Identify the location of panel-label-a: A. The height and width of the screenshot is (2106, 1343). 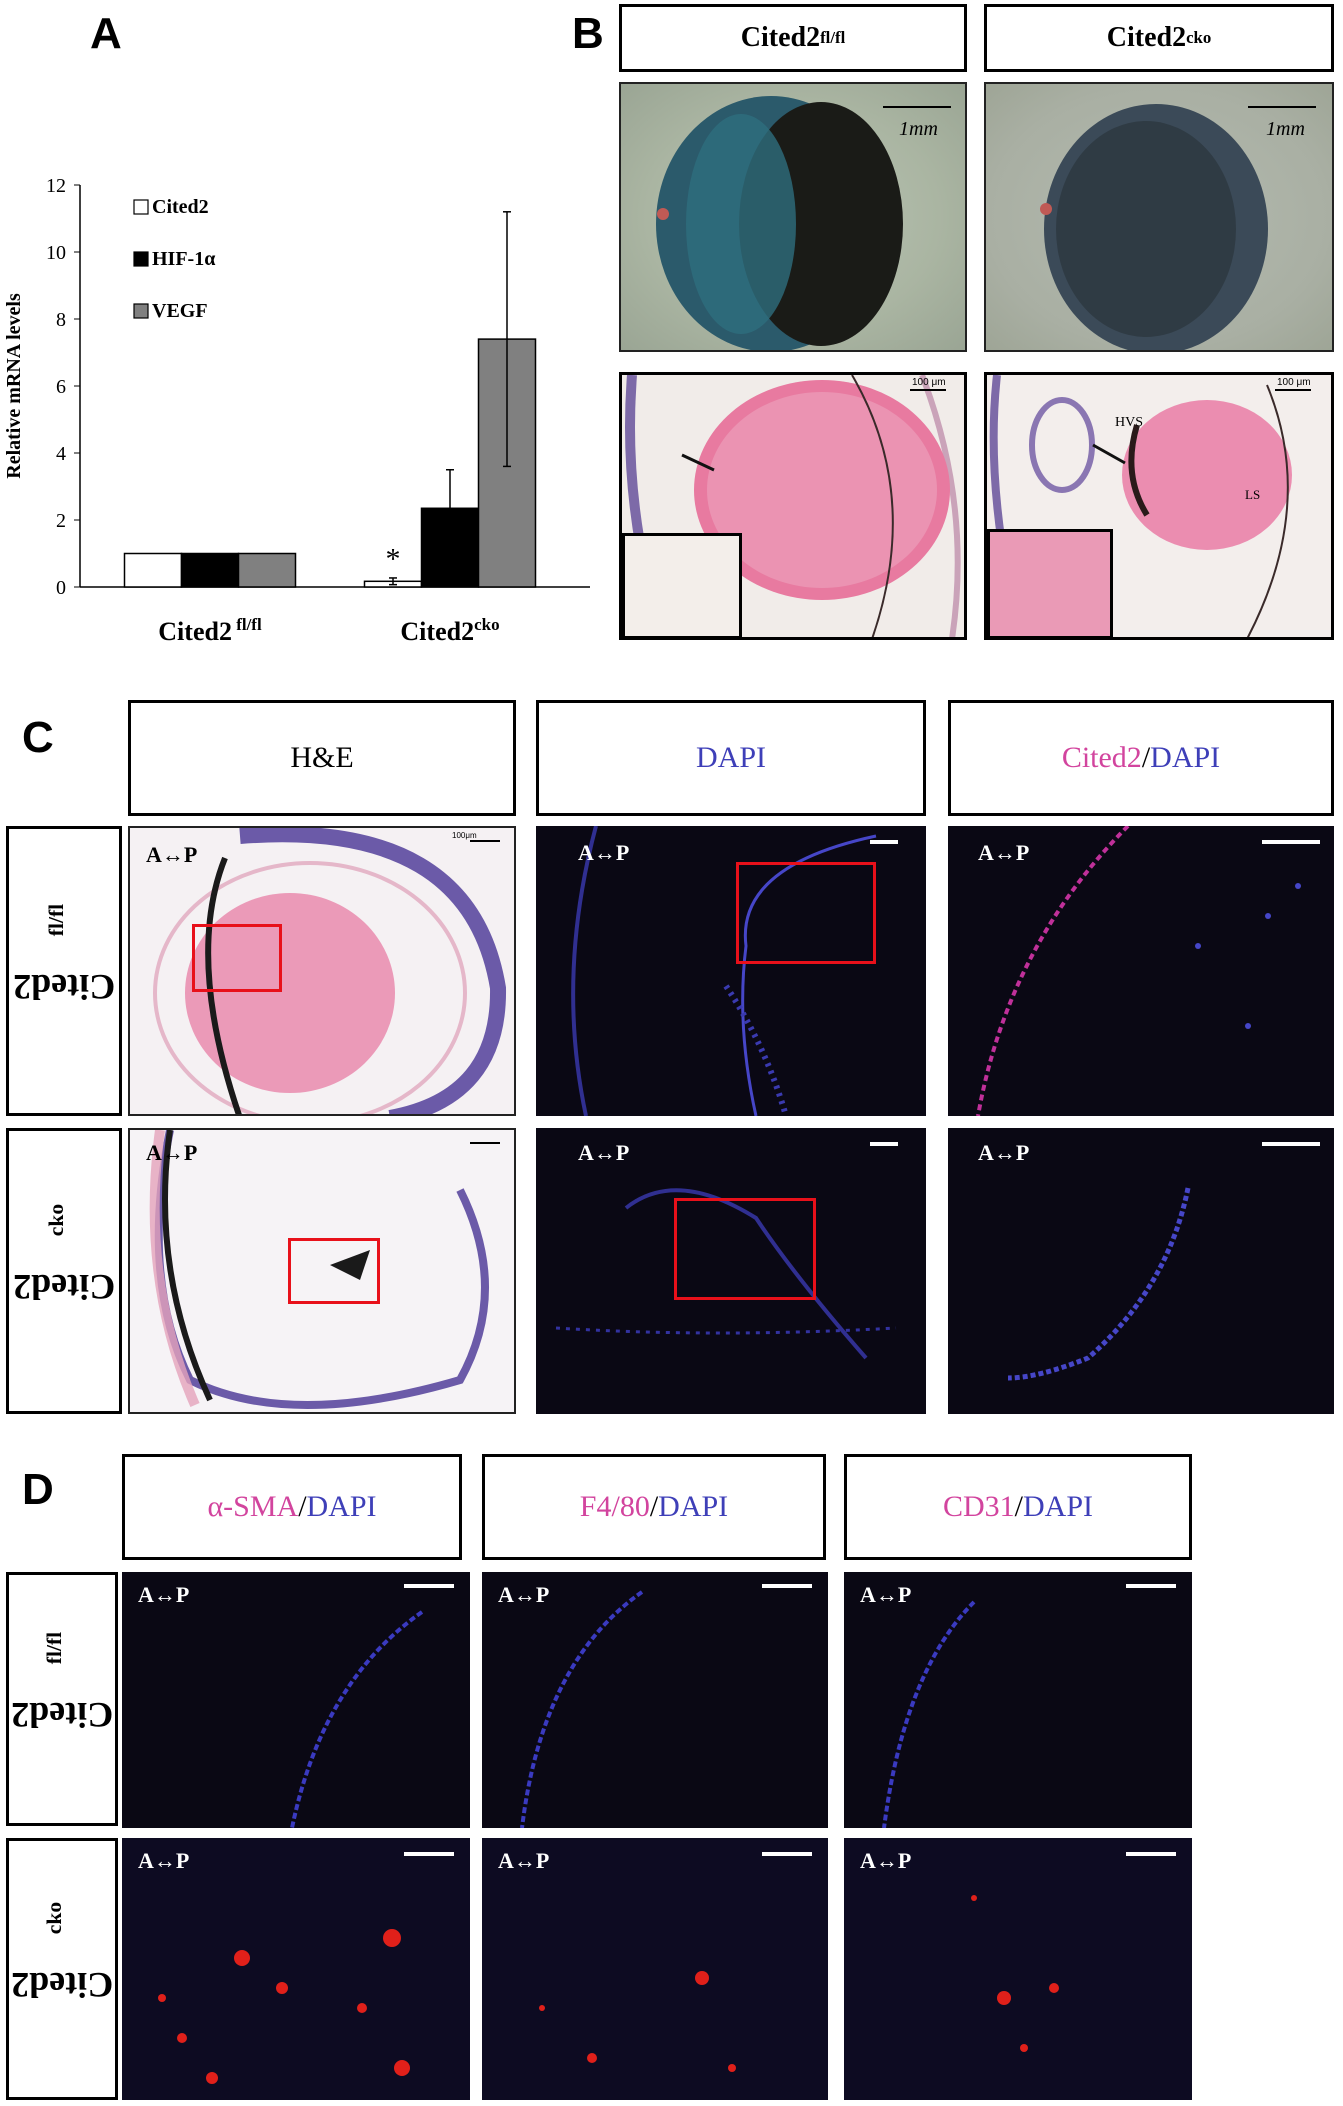
(106, 33).